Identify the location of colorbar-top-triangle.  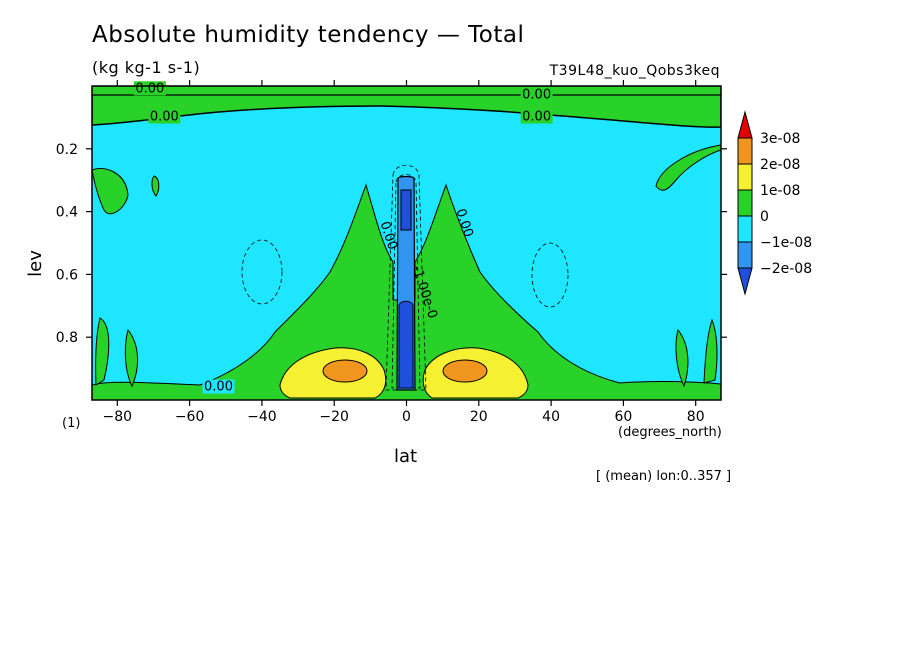
(745, 124).